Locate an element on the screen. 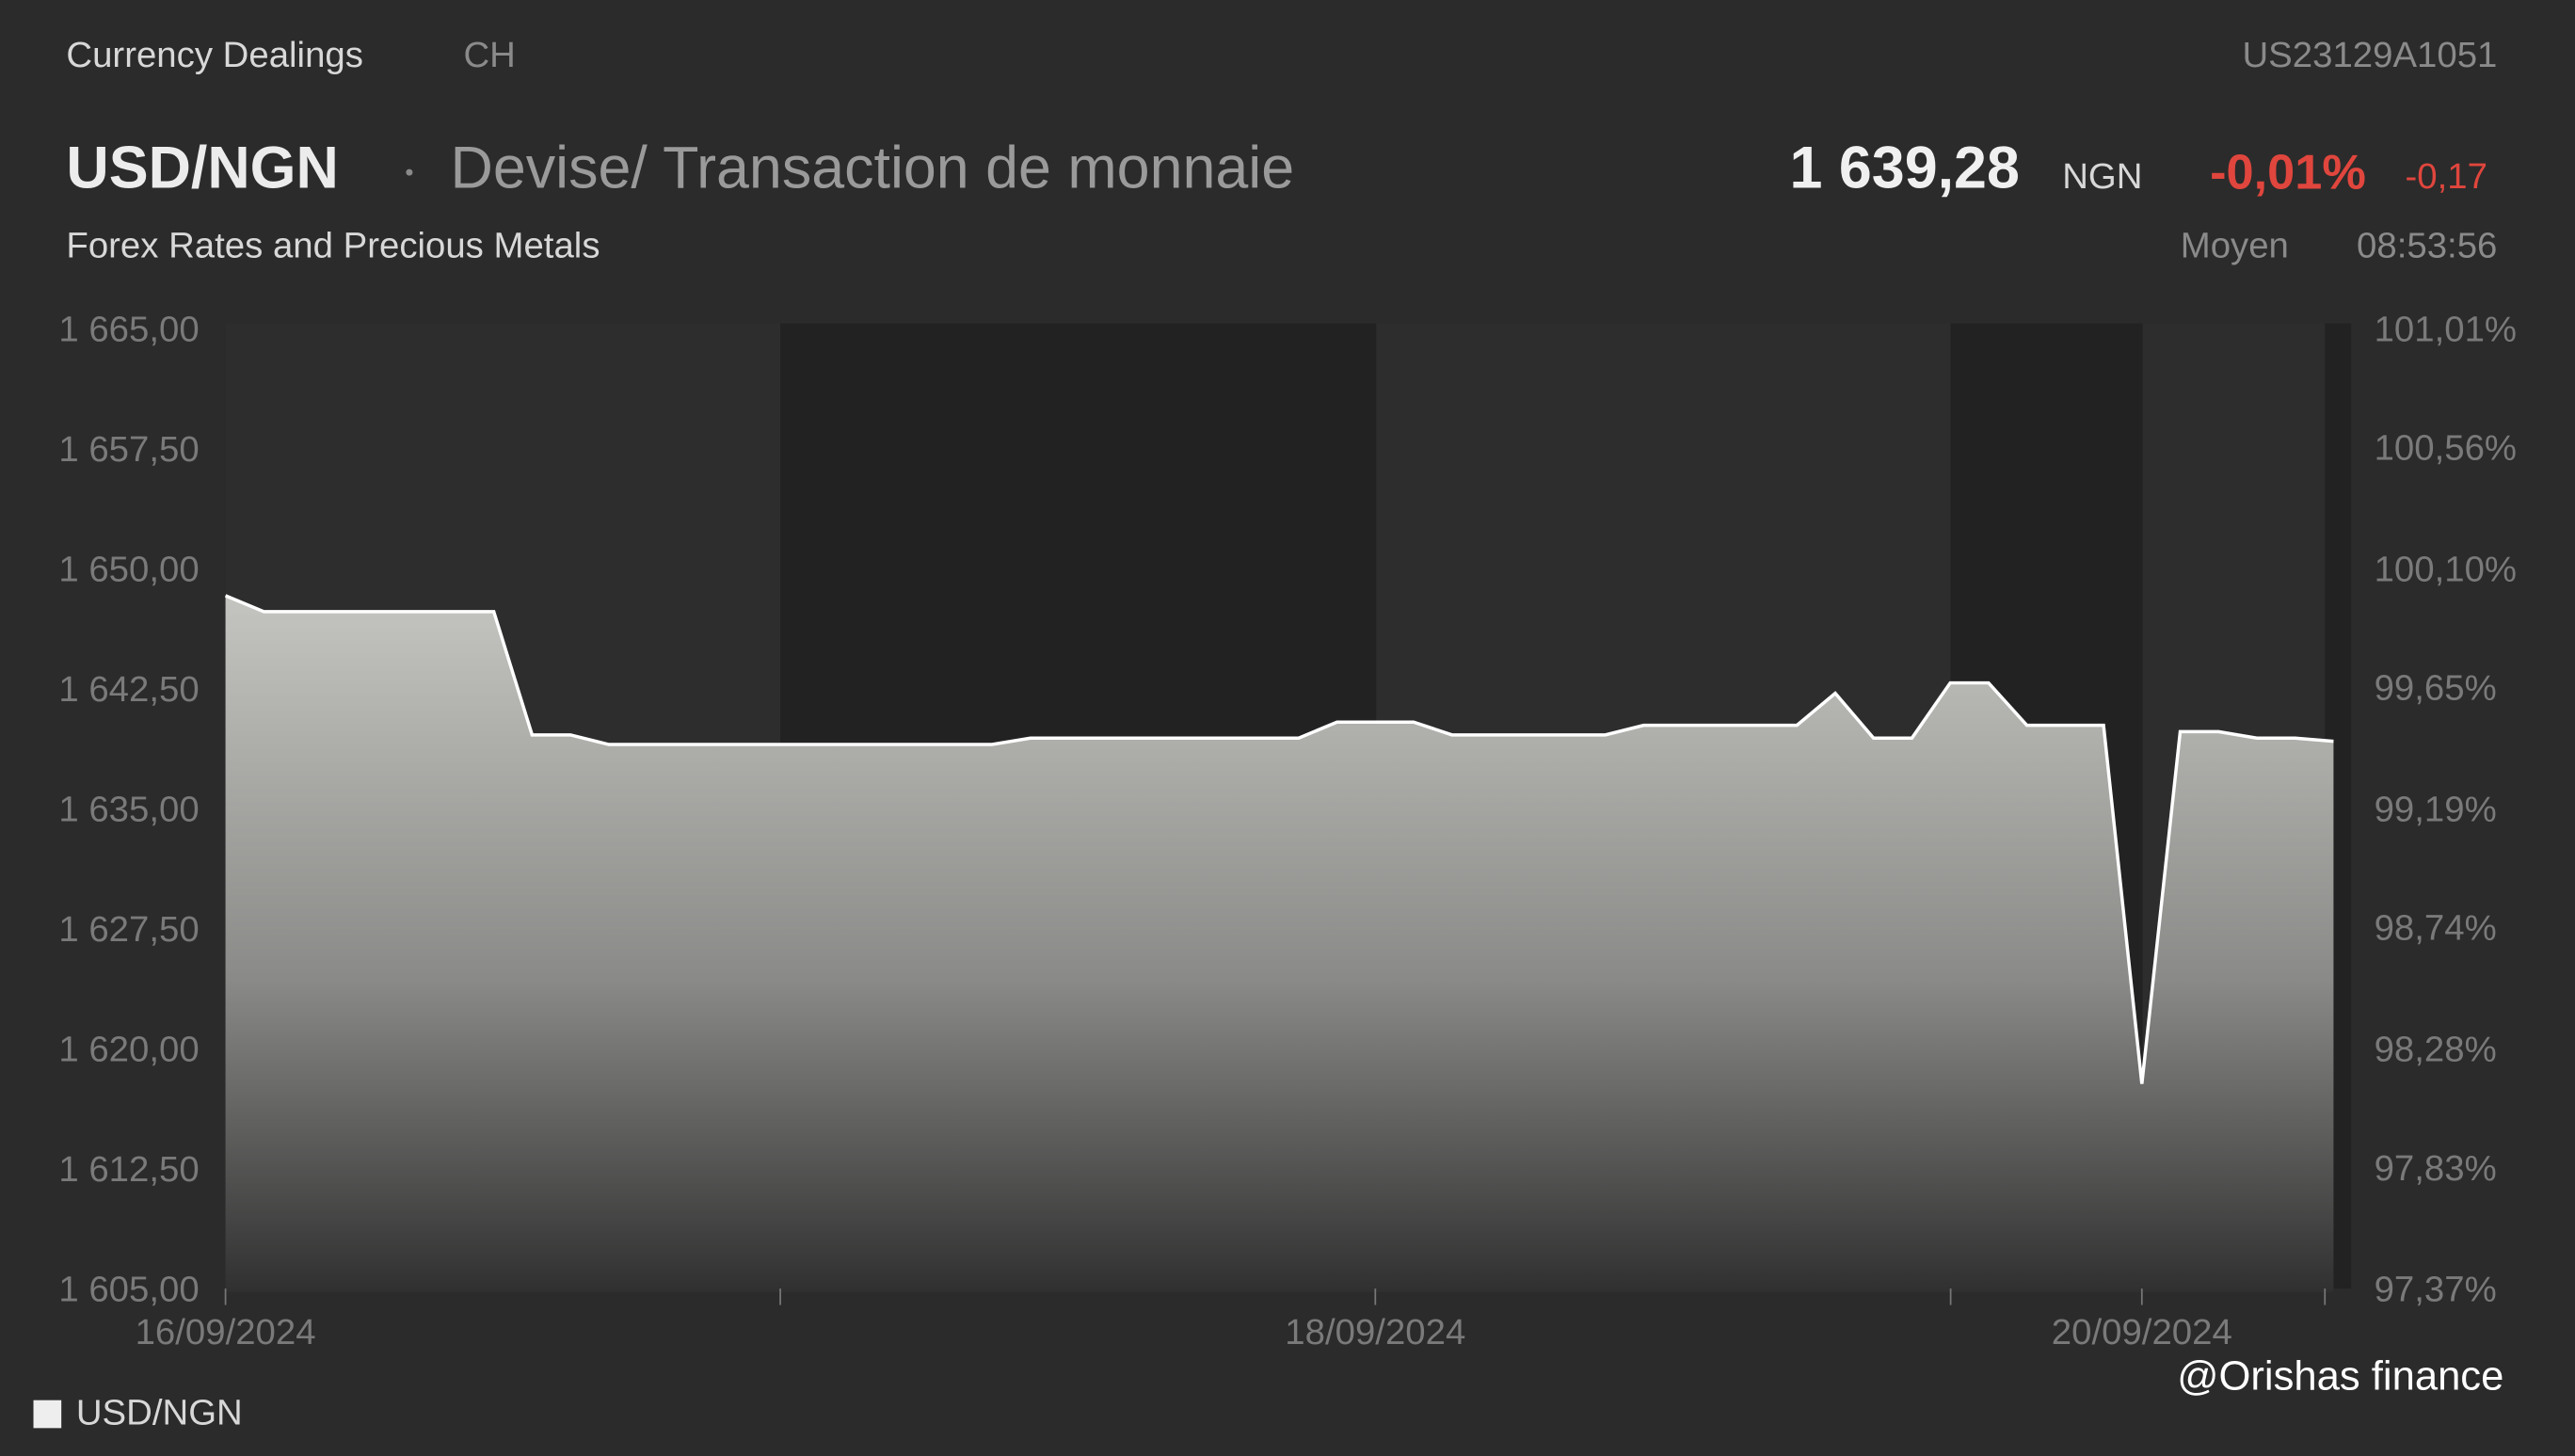 Image resolution: width=2575 pixels, height=1456 pixels. y-tick-label: 1 650,00 is located at coordinates (128, 570).